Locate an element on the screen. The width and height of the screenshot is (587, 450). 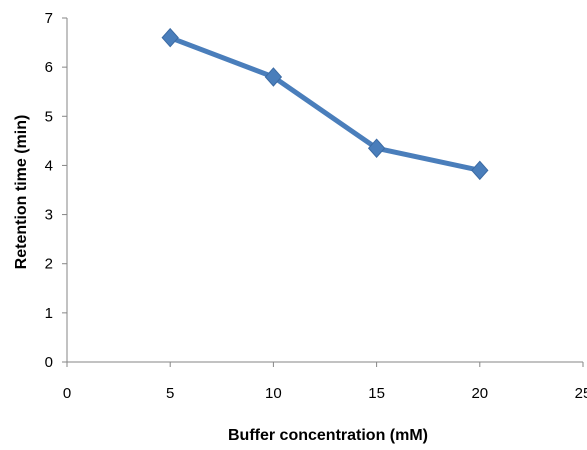
y-tick-label: 2 is located at coordinates (49, 264).